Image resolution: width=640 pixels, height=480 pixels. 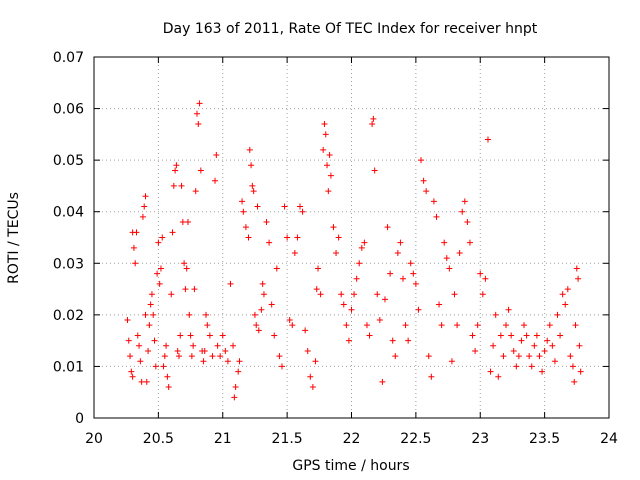 What do you see at coordinates (94, 439) in the screenshot?
I see `x-tick-label: 20` at bounding box center [94, 439].